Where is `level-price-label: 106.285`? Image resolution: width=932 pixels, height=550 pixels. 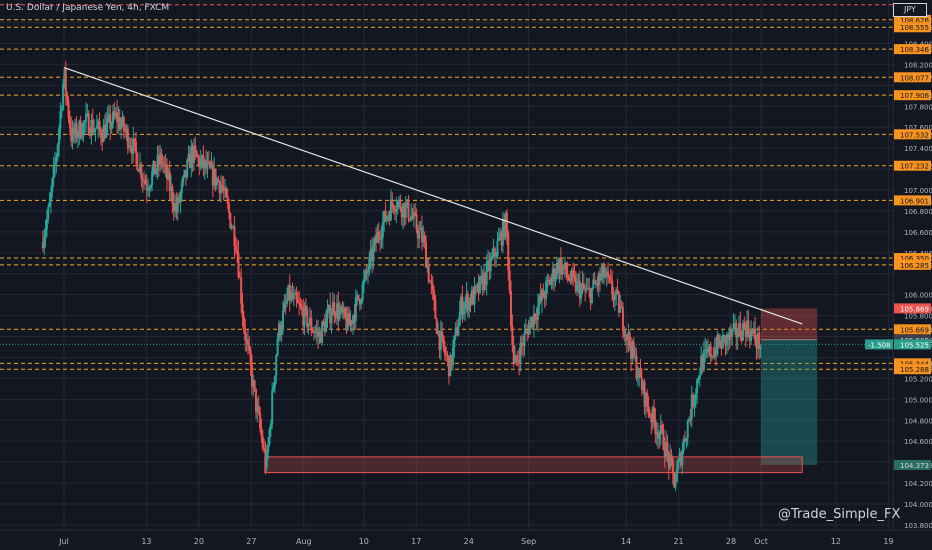 level-price-label: 106.285 is located at coordinates (914, 266).